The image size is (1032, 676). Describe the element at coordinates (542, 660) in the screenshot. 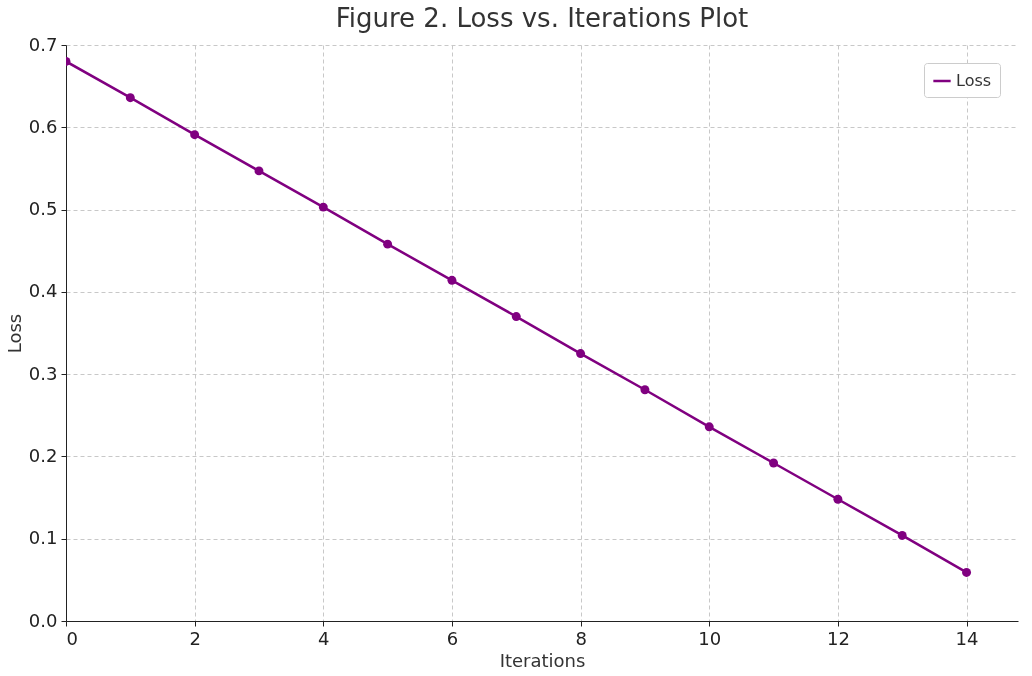

I see `x-axis-title: Iterations` at that location.